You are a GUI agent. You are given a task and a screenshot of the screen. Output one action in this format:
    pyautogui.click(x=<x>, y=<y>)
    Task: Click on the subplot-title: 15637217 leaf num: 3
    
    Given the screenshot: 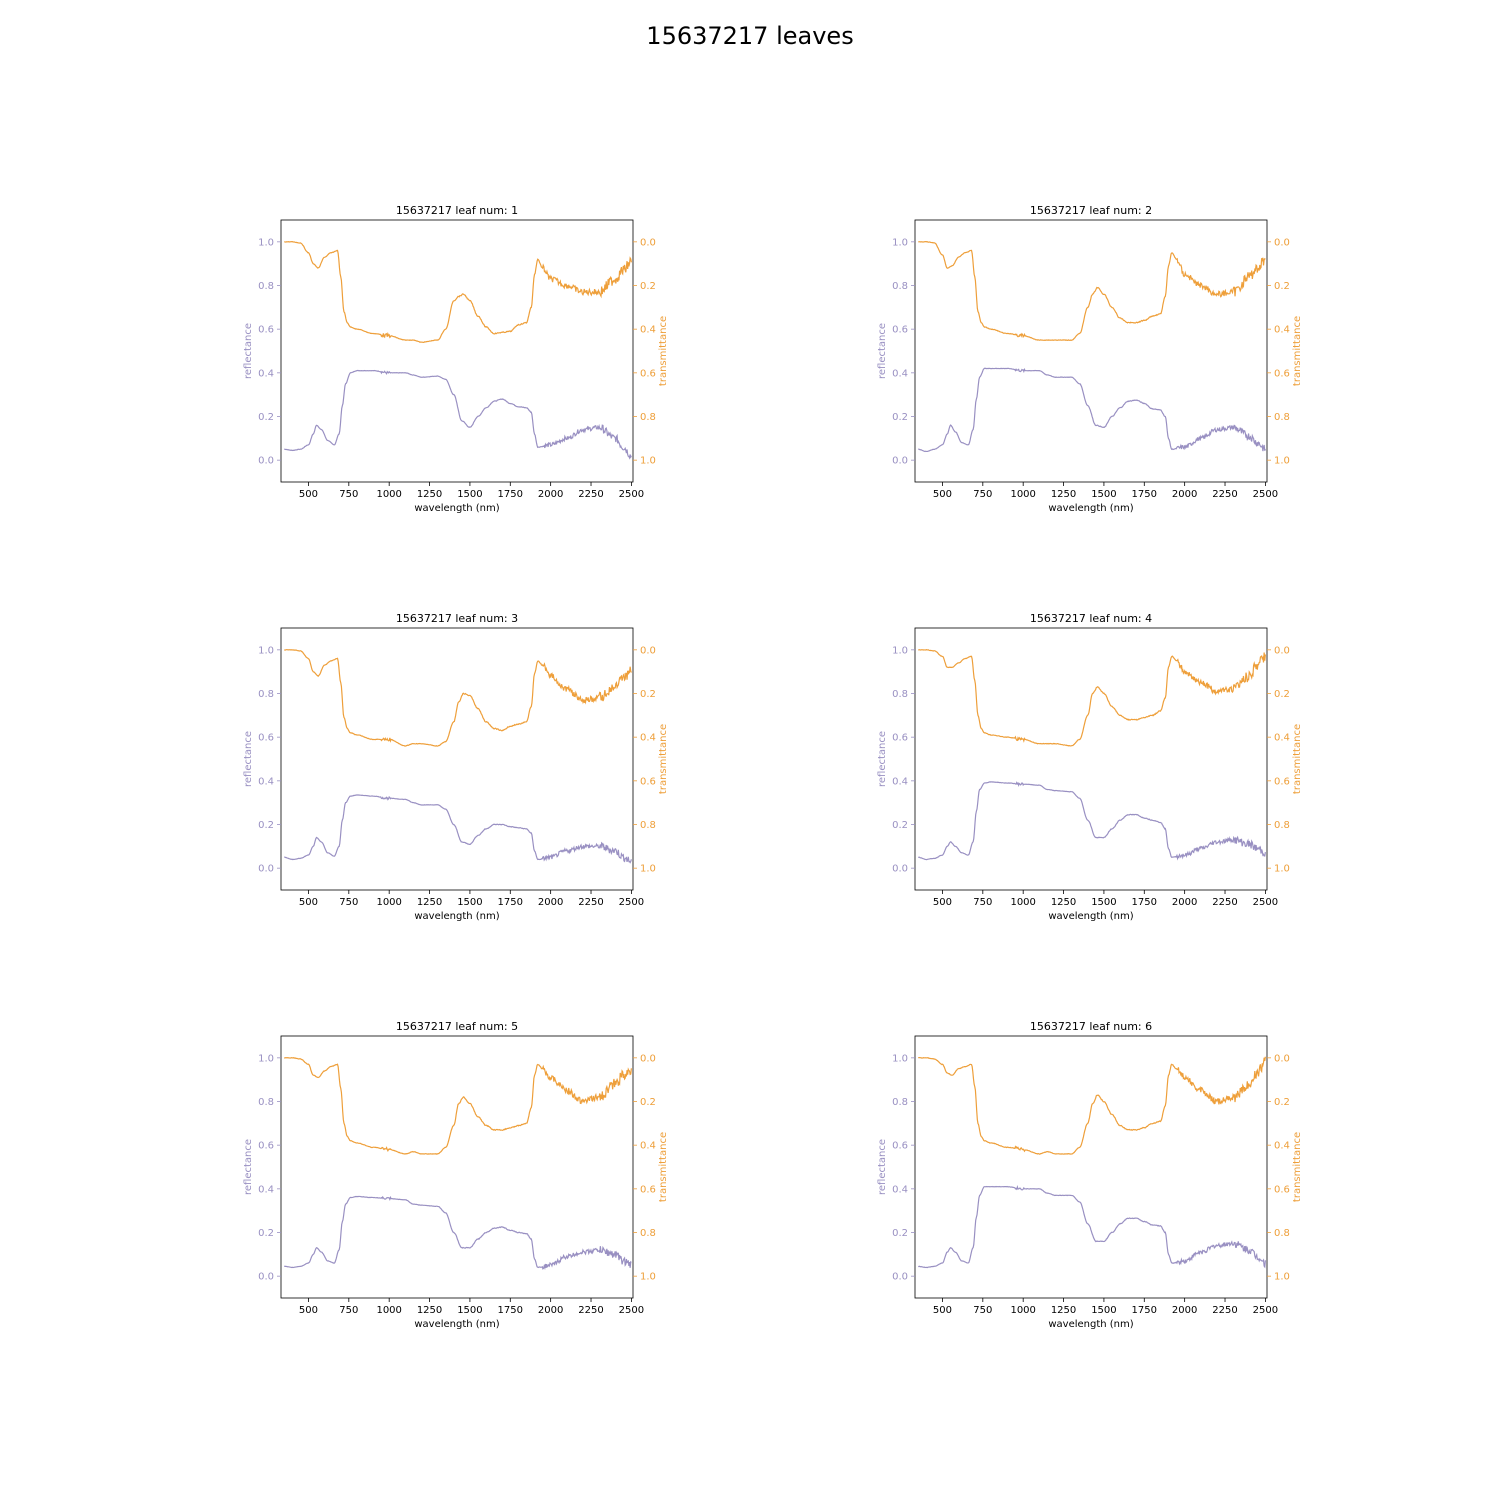 What is the action you would take?
    pyautogui.click(x=457, y=618)
    